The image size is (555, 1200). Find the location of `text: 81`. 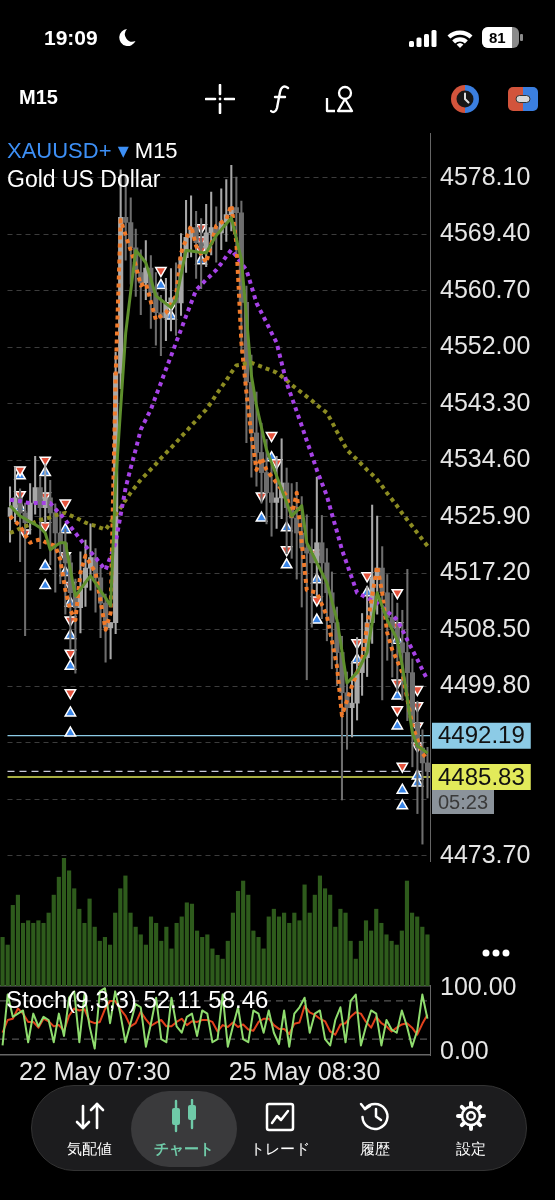

text: 81 is located at coordinates (497, 37).